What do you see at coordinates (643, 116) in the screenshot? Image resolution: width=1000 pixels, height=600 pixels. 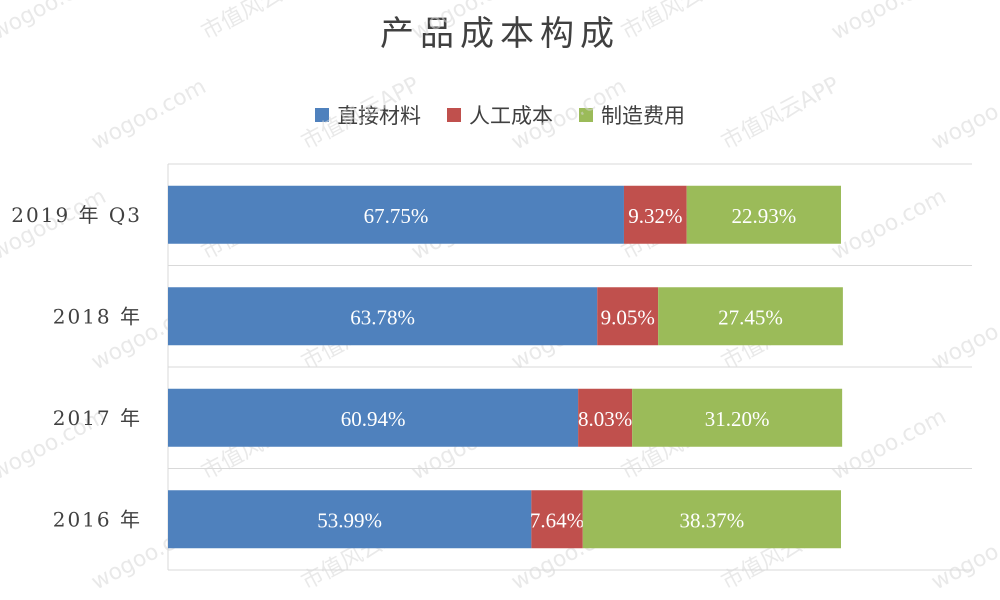 I see `legend-label-manufacturing-cost: 制造费用` at bounding box center [643, 116].